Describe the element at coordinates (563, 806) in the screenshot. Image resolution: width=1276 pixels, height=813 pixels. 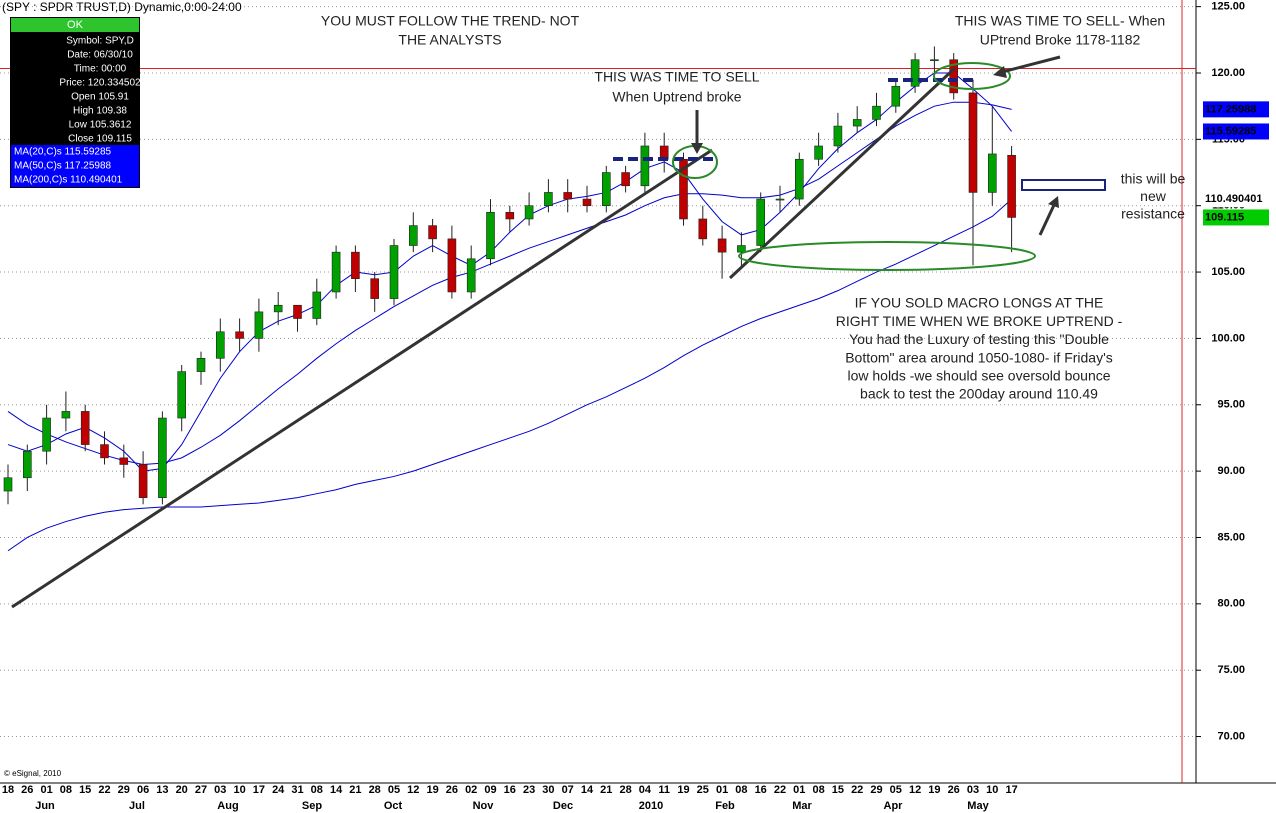
I see `month-label: Dec` at that location.